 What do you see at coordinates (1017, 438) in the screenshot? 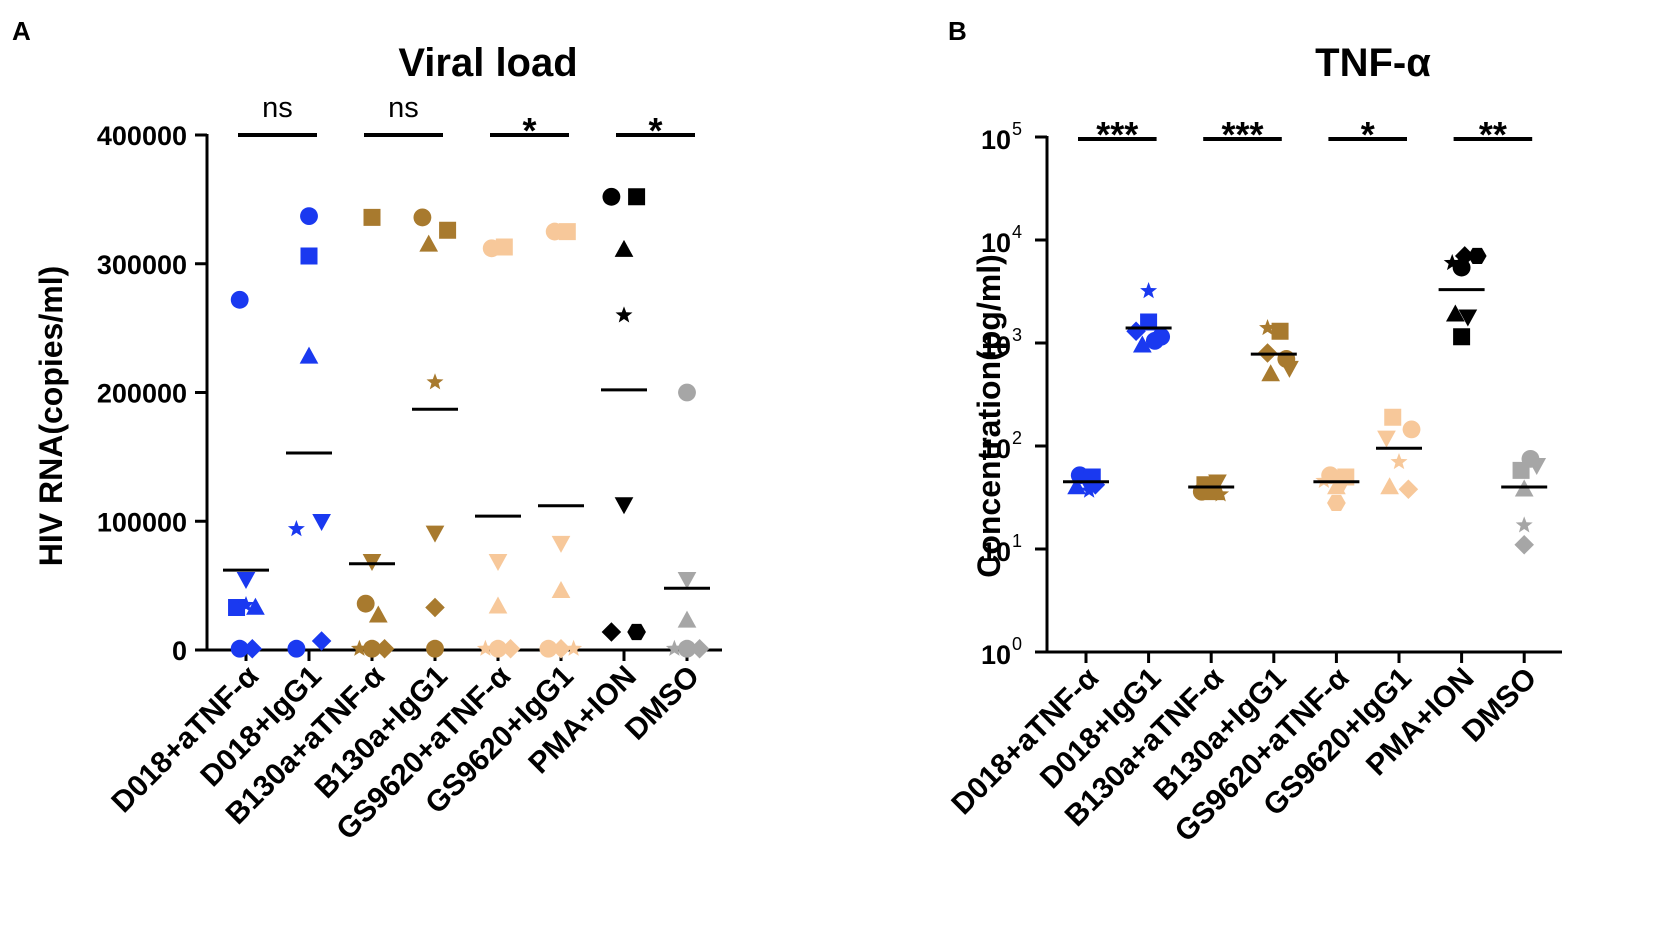
I see `y-tick-label-exponent: 2` at bounding box center [1017, 438].